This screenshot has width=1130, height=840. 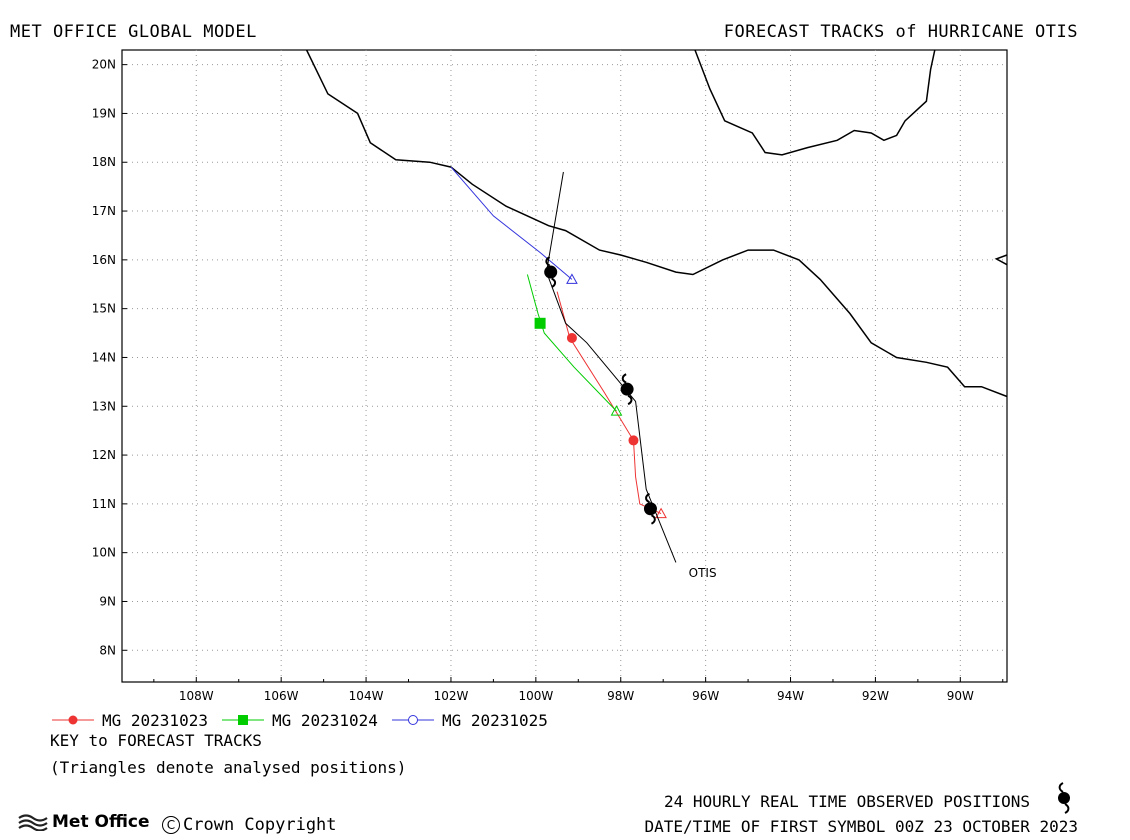 What do you see at coordinates (790, 694) in the screenshot?
I see `lon-tick-label: 94W` at bounding box center [790, 694].